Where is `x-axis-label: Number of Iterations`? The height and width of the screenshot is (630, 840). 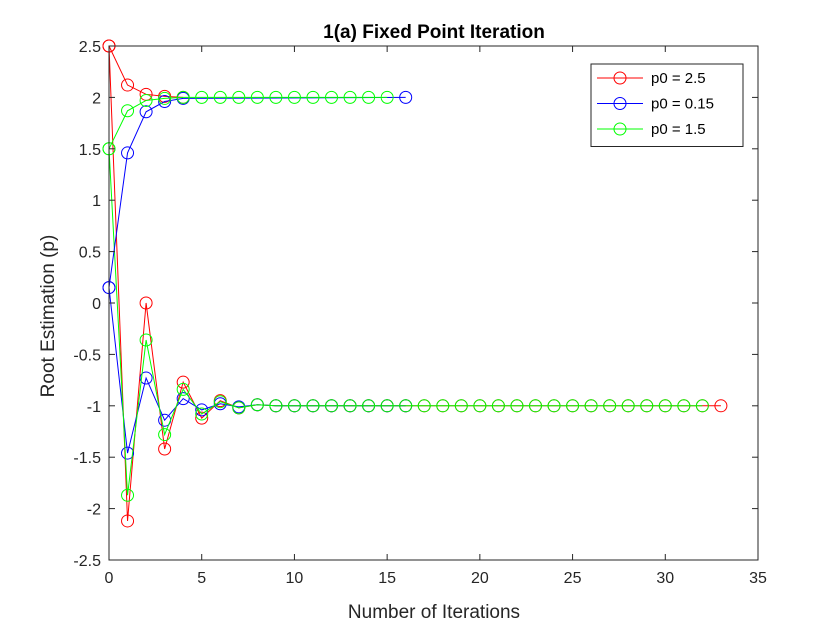
x-axis-label: Number of Iterations is located at coordinates (434, 612).